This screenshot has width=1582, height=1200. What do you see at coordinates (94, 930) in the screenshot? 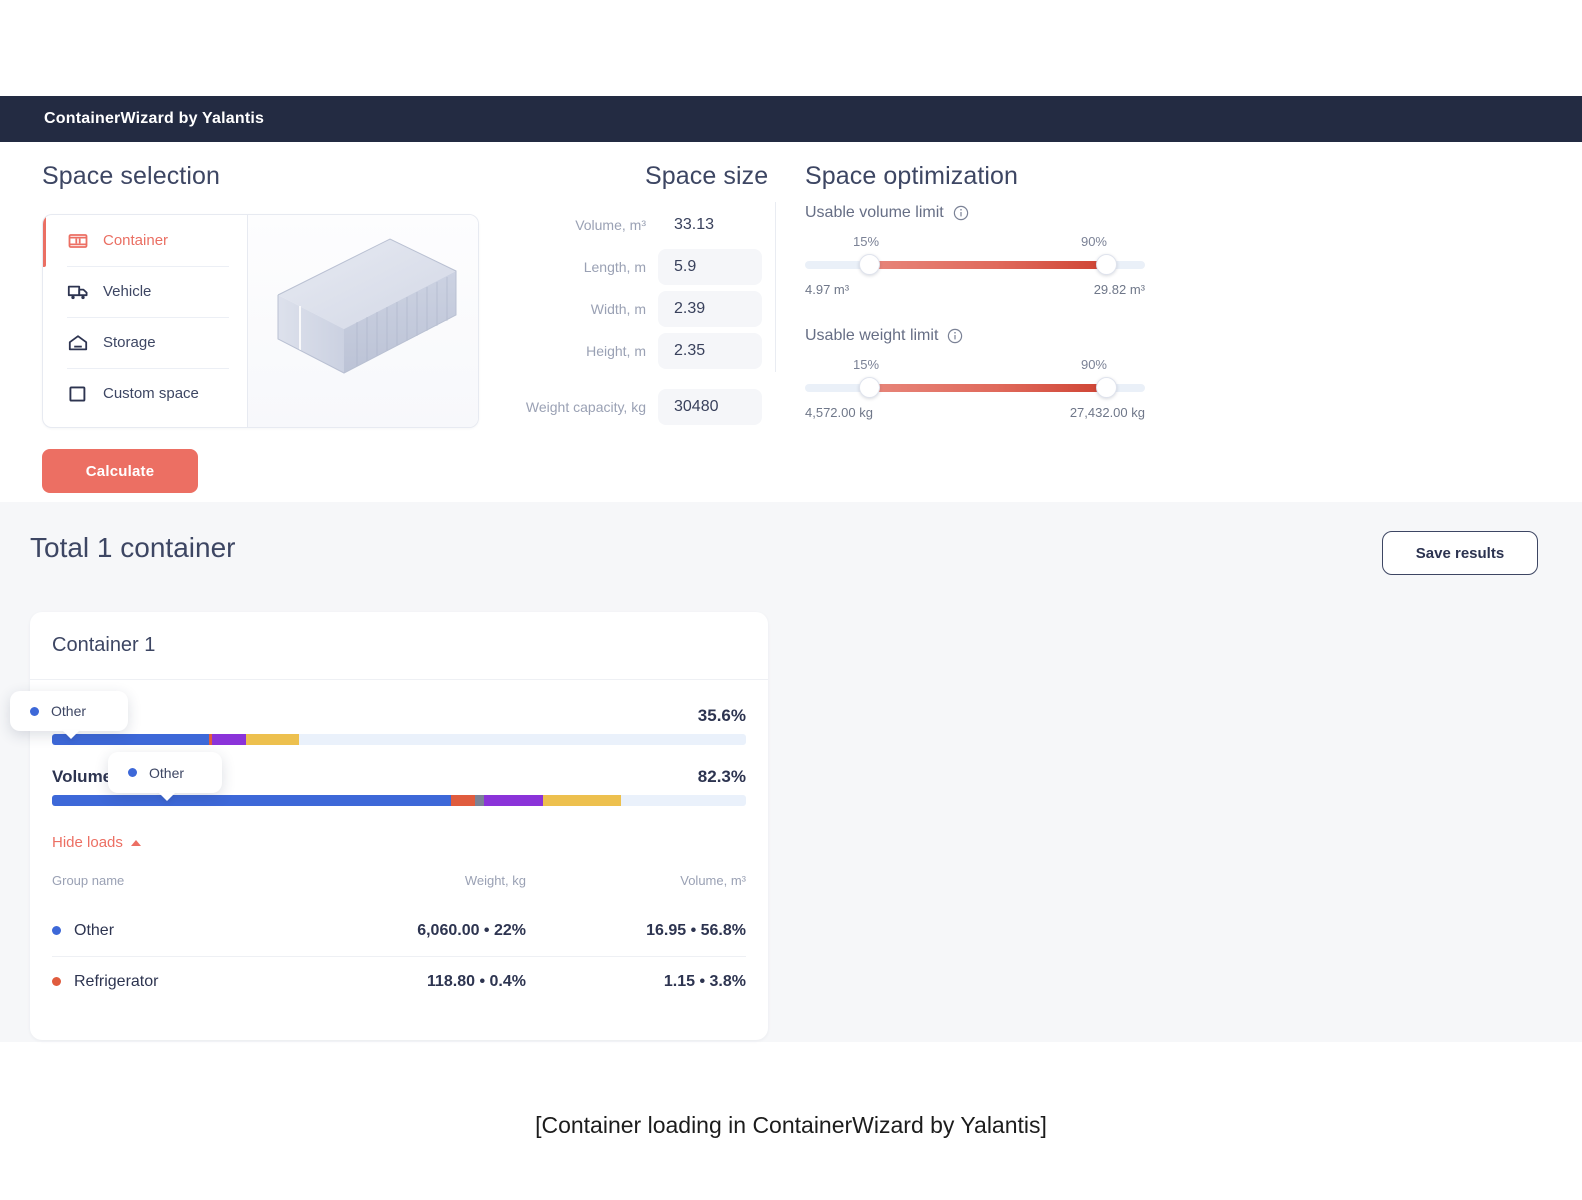
I see `group-name-text: Other` at bounding box center [94, 930].